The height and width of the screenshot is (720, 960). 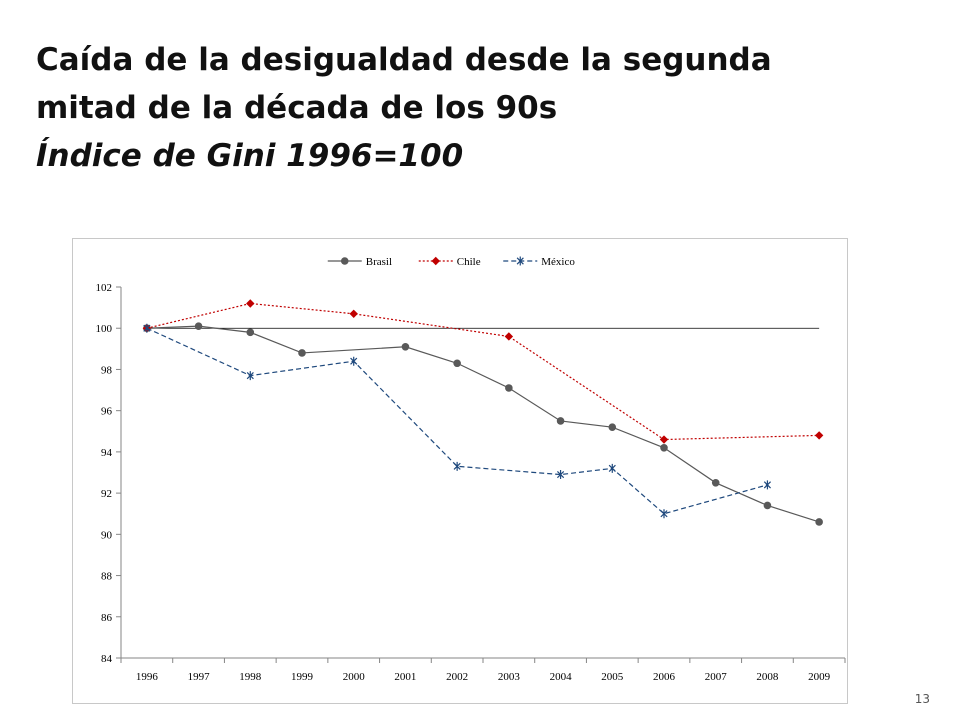 What do you see at coordinates (509, 677) in the screenshot?
I see `x-tick-label: 2003` at bounding box center [509, 677].